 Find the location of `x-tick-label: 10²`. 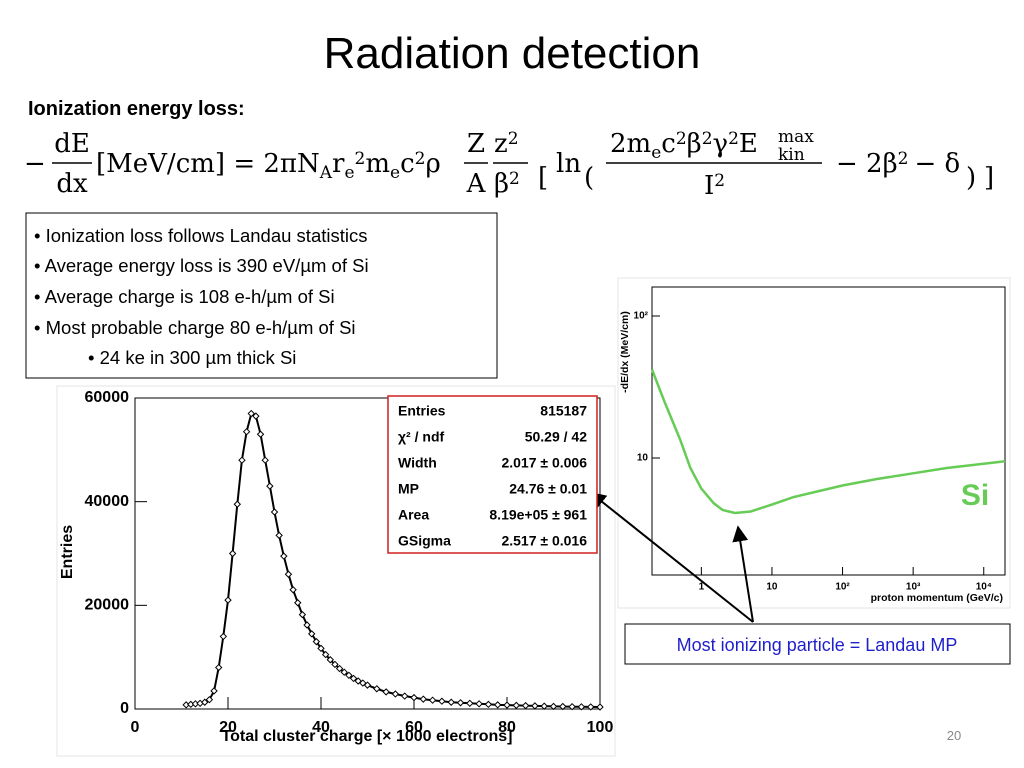

x-tick-label: 10² is located at coordinates (842, 587).